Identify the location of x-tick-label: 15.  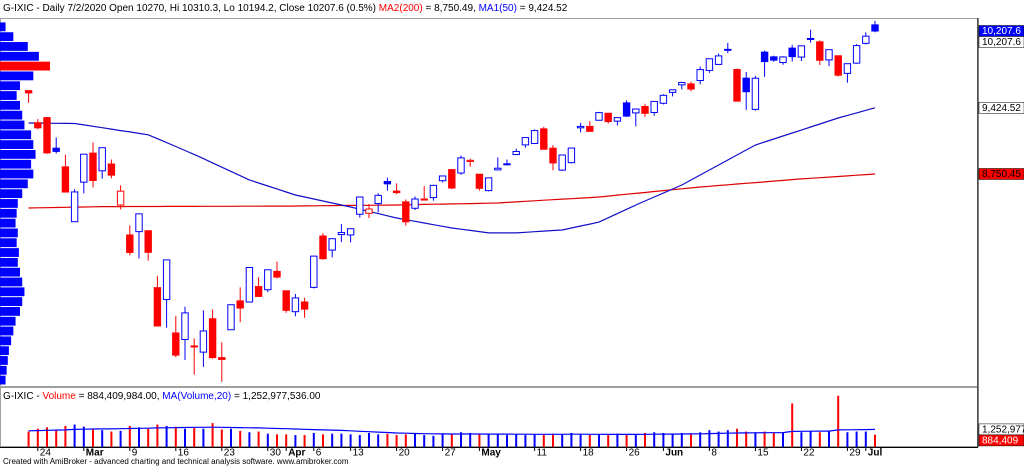
(763, 453).